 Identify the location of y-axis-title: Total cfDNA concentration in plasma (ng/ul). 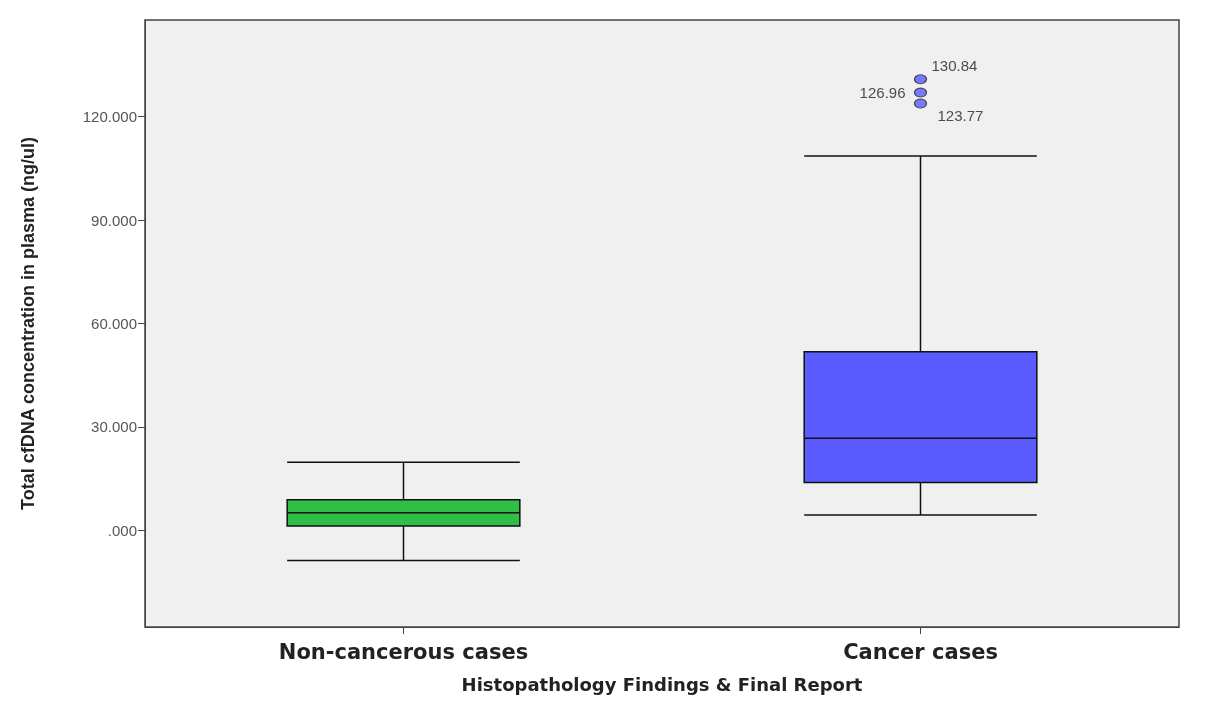
(28, 323).